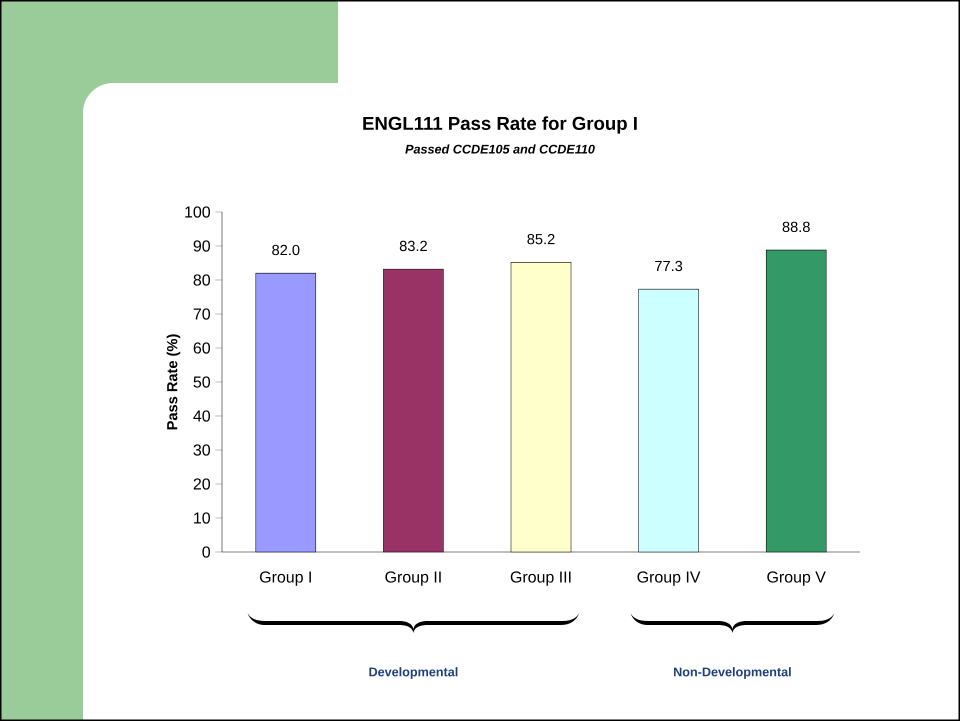 Image resolution: width=960 pixels, height=721 pixels. Describe the element at coordinates (202, 382) in the screenshot. I see `y-tick-label: 50` at that location.